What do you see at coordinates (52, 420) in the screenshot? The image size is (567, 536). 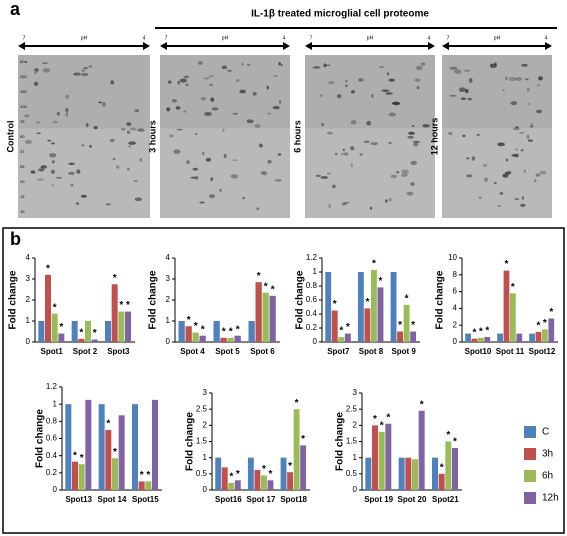 I see `y-tick-label: 0.8` at bounding box center [52, 420].